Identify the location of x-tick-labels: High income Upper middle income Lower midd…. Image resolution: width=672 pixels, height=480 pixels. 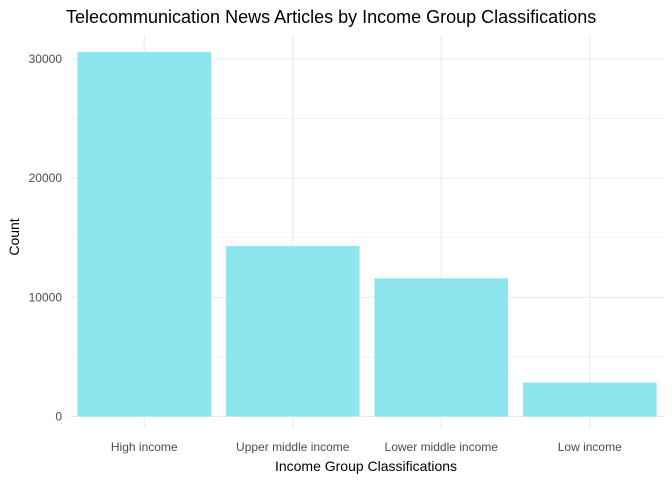
(366, 447).